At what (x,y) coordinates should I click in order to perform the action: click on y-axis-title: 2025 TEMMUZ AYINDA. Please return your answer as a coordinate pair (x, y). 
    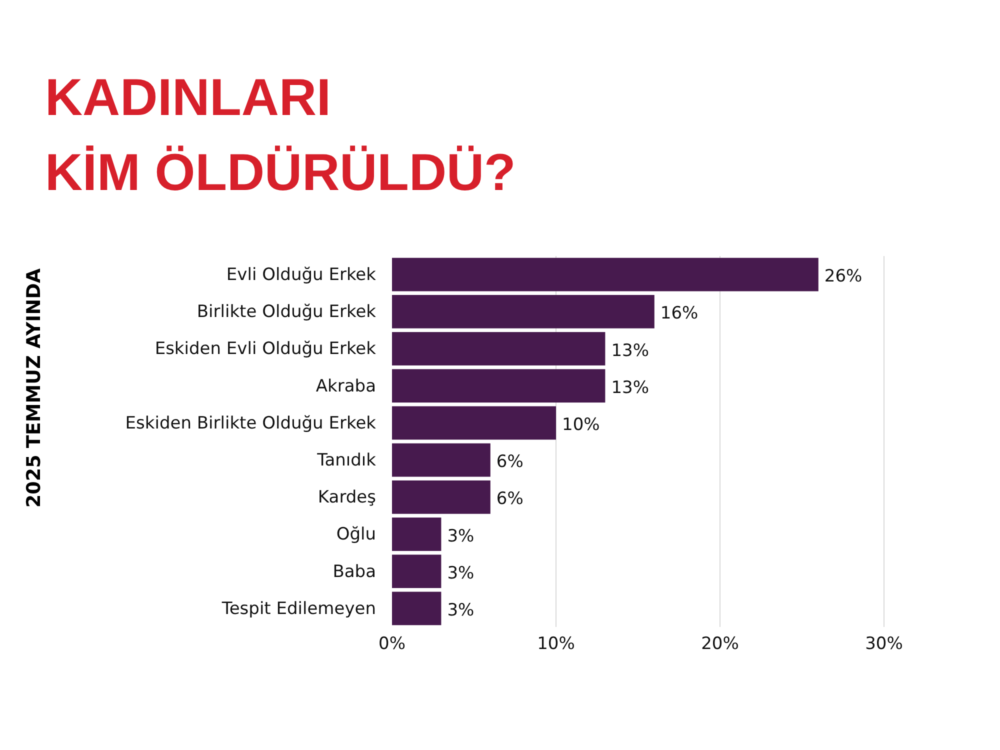
    Looking at the image, I should click on (34, 388).